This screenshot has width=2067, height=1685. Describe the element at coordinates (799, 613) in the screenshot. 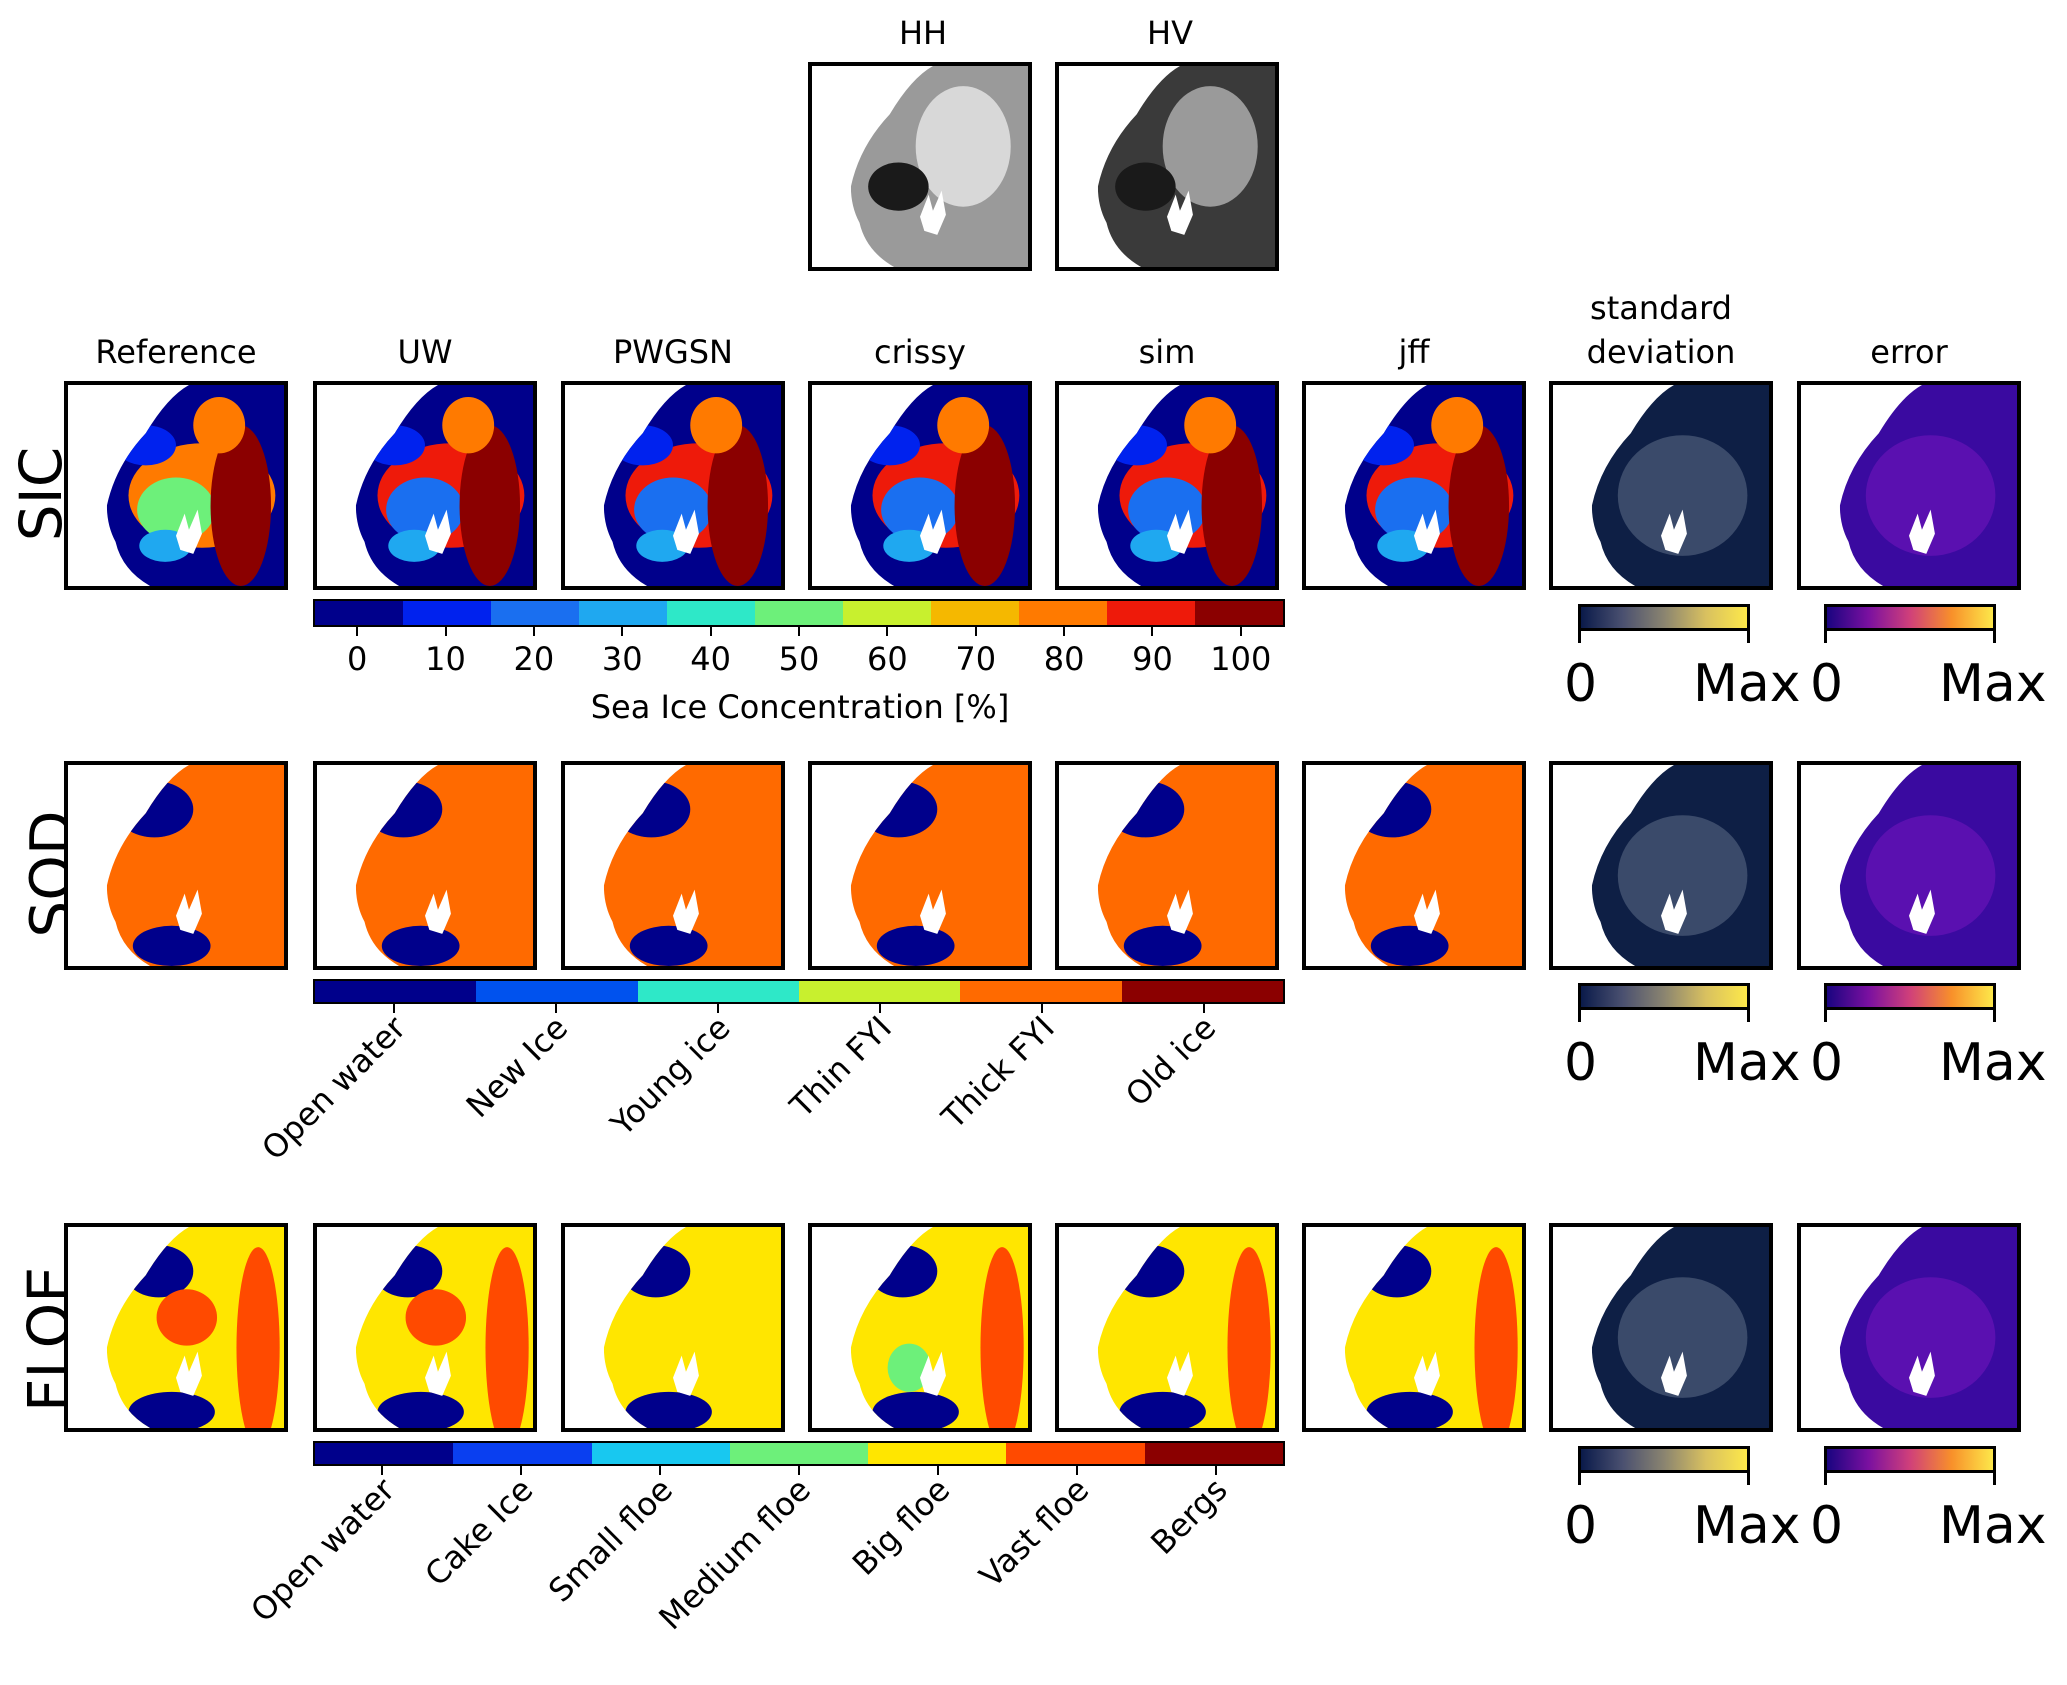

I see `sic-colorbar` at that location.